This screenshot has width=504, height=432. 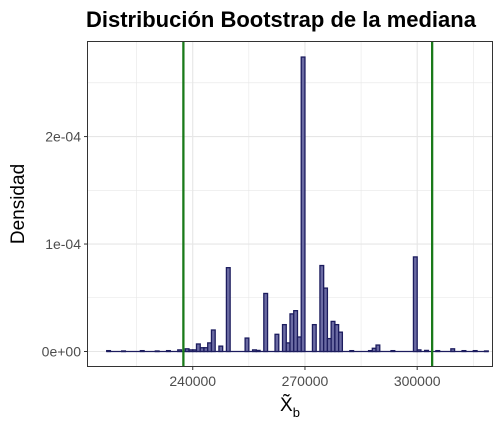 What do you see at coordinates (281, 19) in the screenshot?
I see `chart-title: Distribución Bootstrap de la mediana` at bounding box center [281, 19].